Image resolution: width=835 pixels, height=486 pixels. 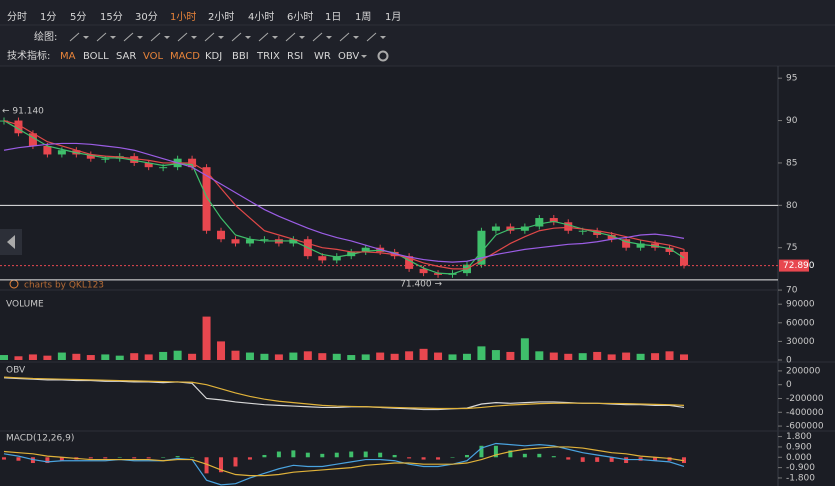 I want to click on timeframe-button: 分时, so click(x=17, y=17).